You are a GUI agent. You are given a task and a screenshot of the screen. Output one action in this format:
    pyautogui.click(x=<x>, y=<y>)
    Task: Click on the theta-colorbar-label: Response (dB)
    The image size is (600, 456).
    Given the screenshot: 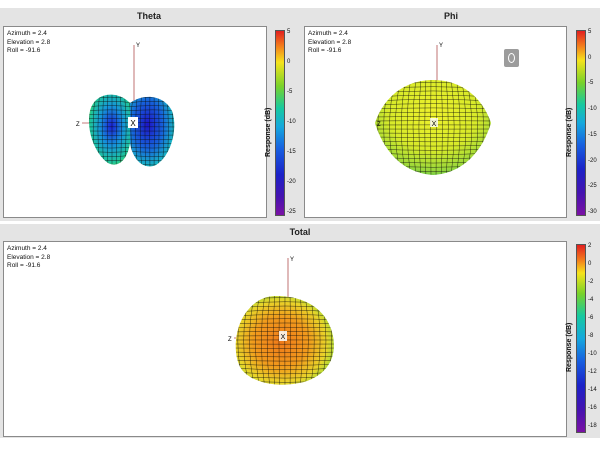 What is the action you would take?
    pyautogui.click(x=268, y=132)
    